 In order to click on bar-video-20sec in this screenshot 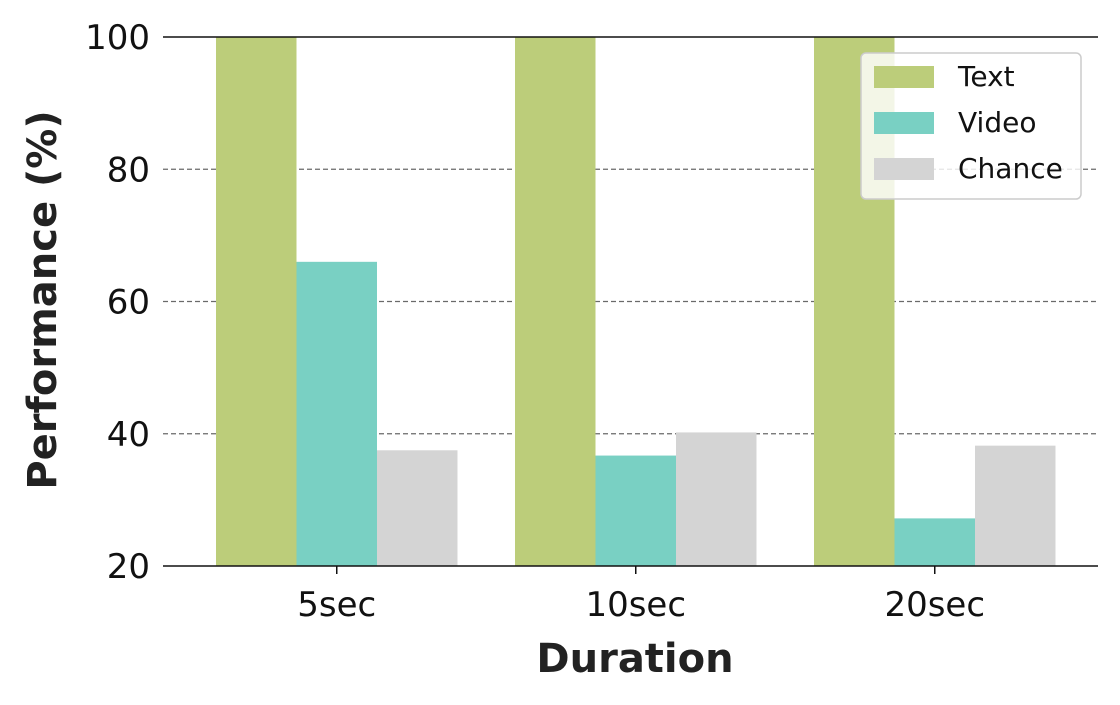, I will do `click(934, 542)`.